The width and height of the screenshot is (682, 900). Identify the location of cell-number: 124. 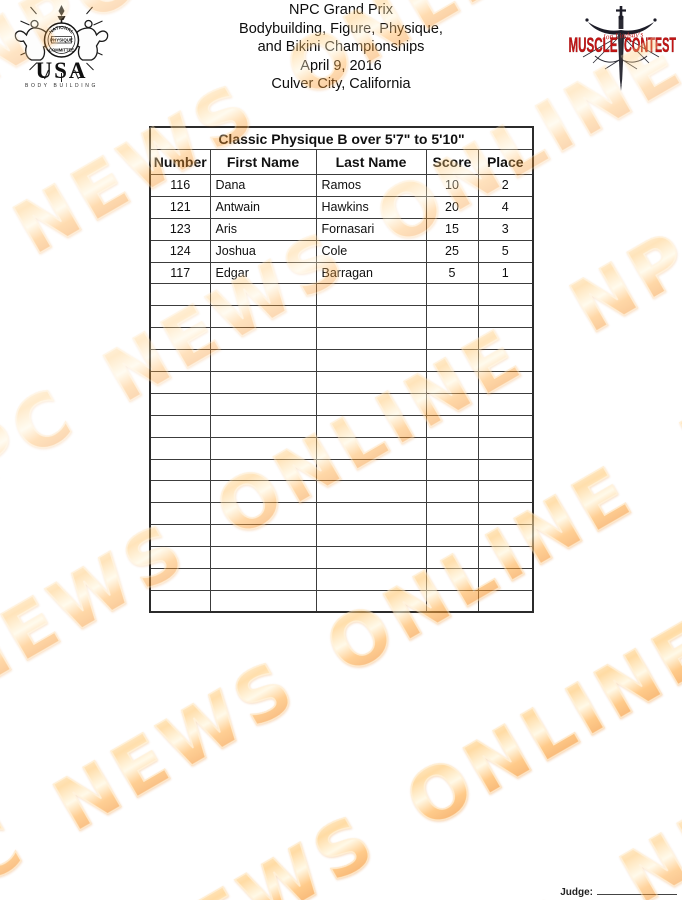
(180, 251).